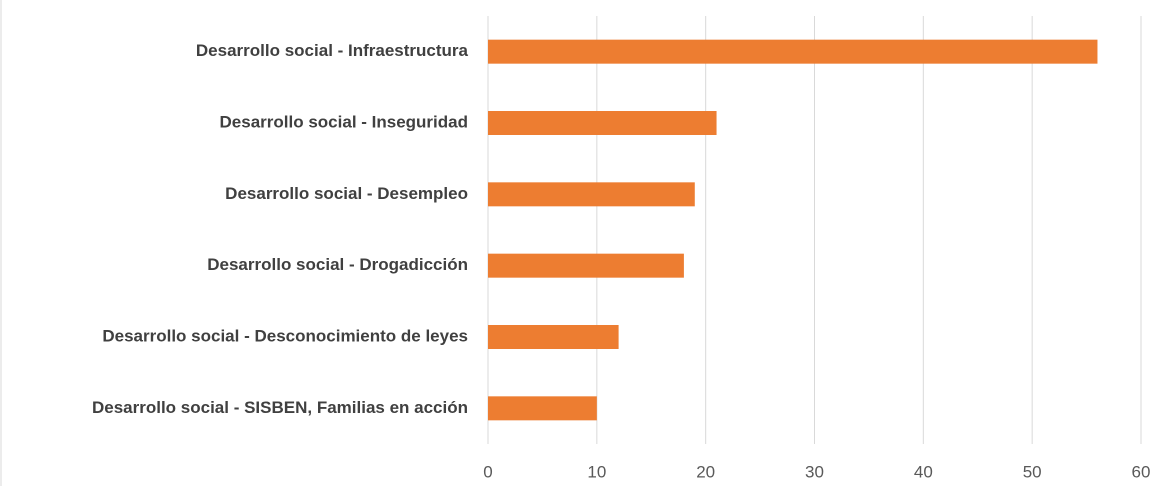  What do you see at coordinates (814, 471) in the screenshot?
I see `x-tick-label: 30` at bounding box center [814, 471].